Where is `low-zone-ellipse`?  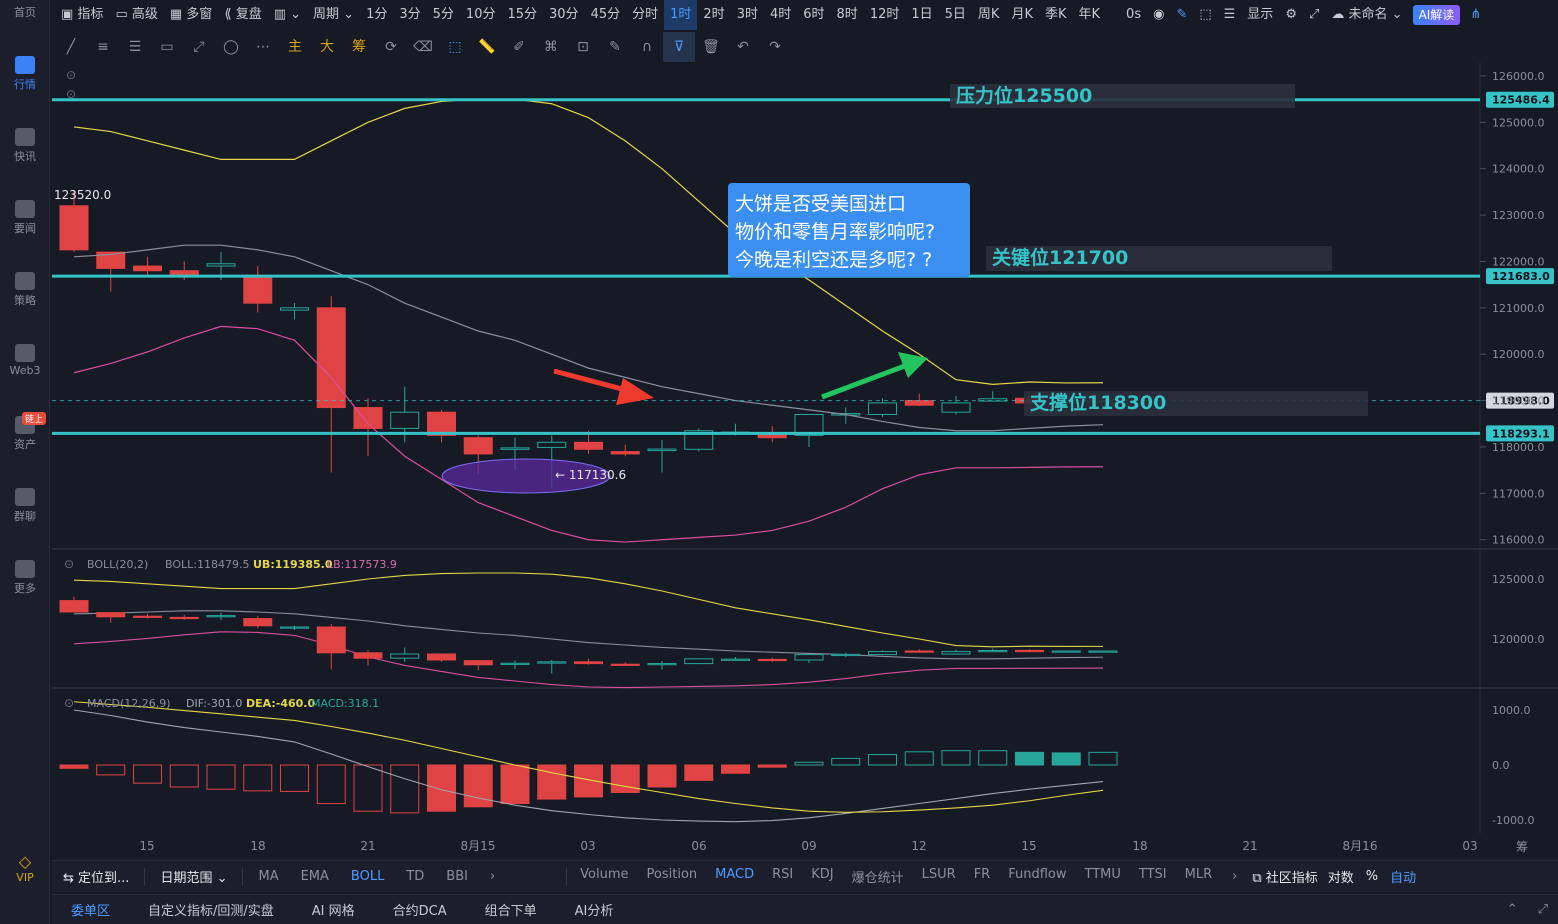 low-zone-ellipse is located at coordinates (526, 476).